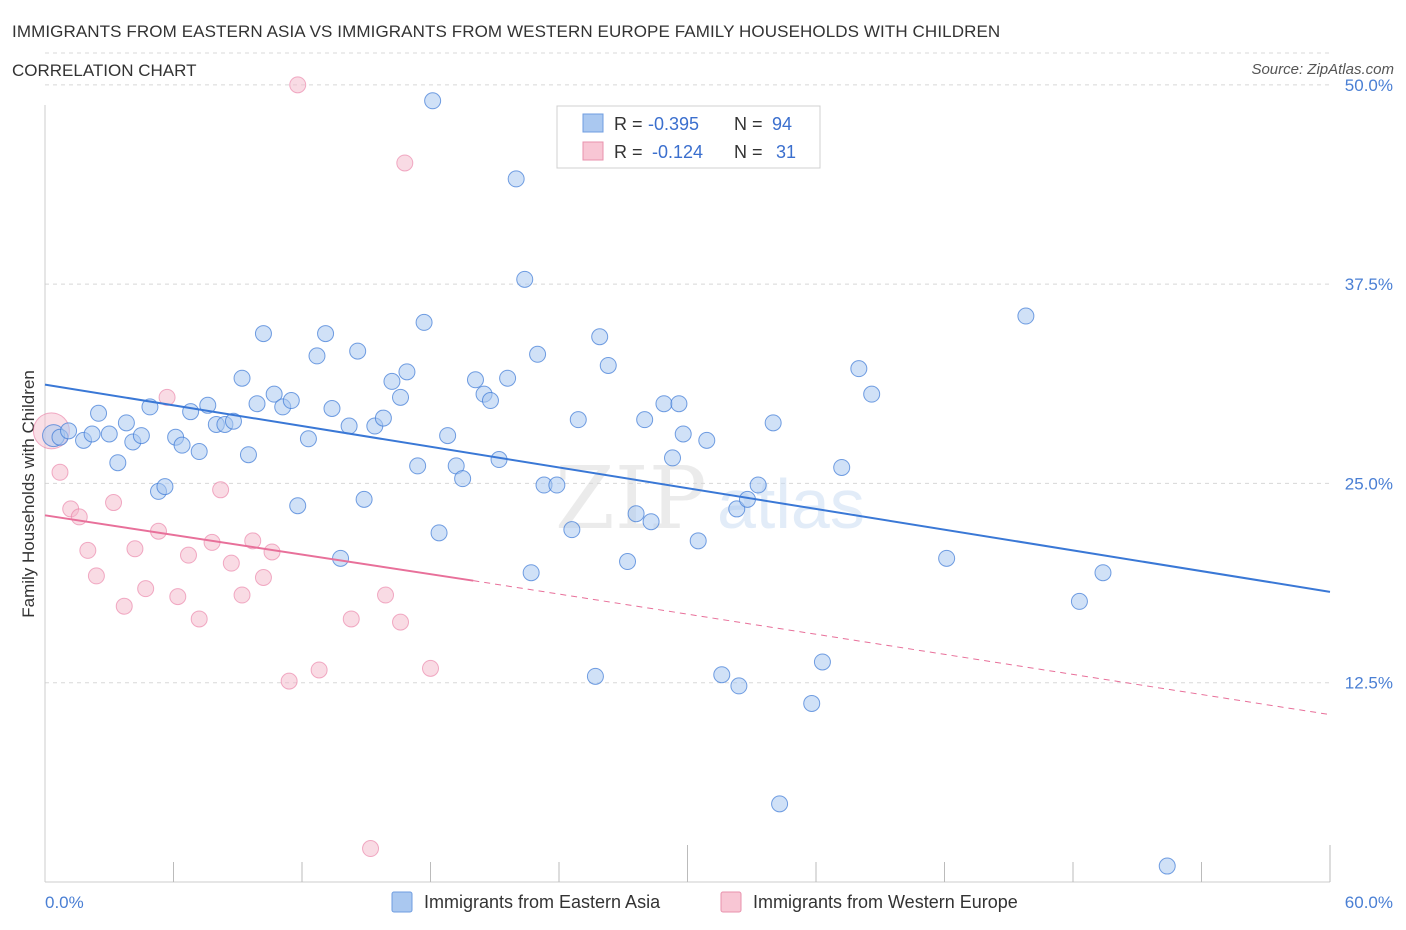 This screenshot has height=930, width=1406. I want to click on legend-swatch-blue, so click(593, 123).